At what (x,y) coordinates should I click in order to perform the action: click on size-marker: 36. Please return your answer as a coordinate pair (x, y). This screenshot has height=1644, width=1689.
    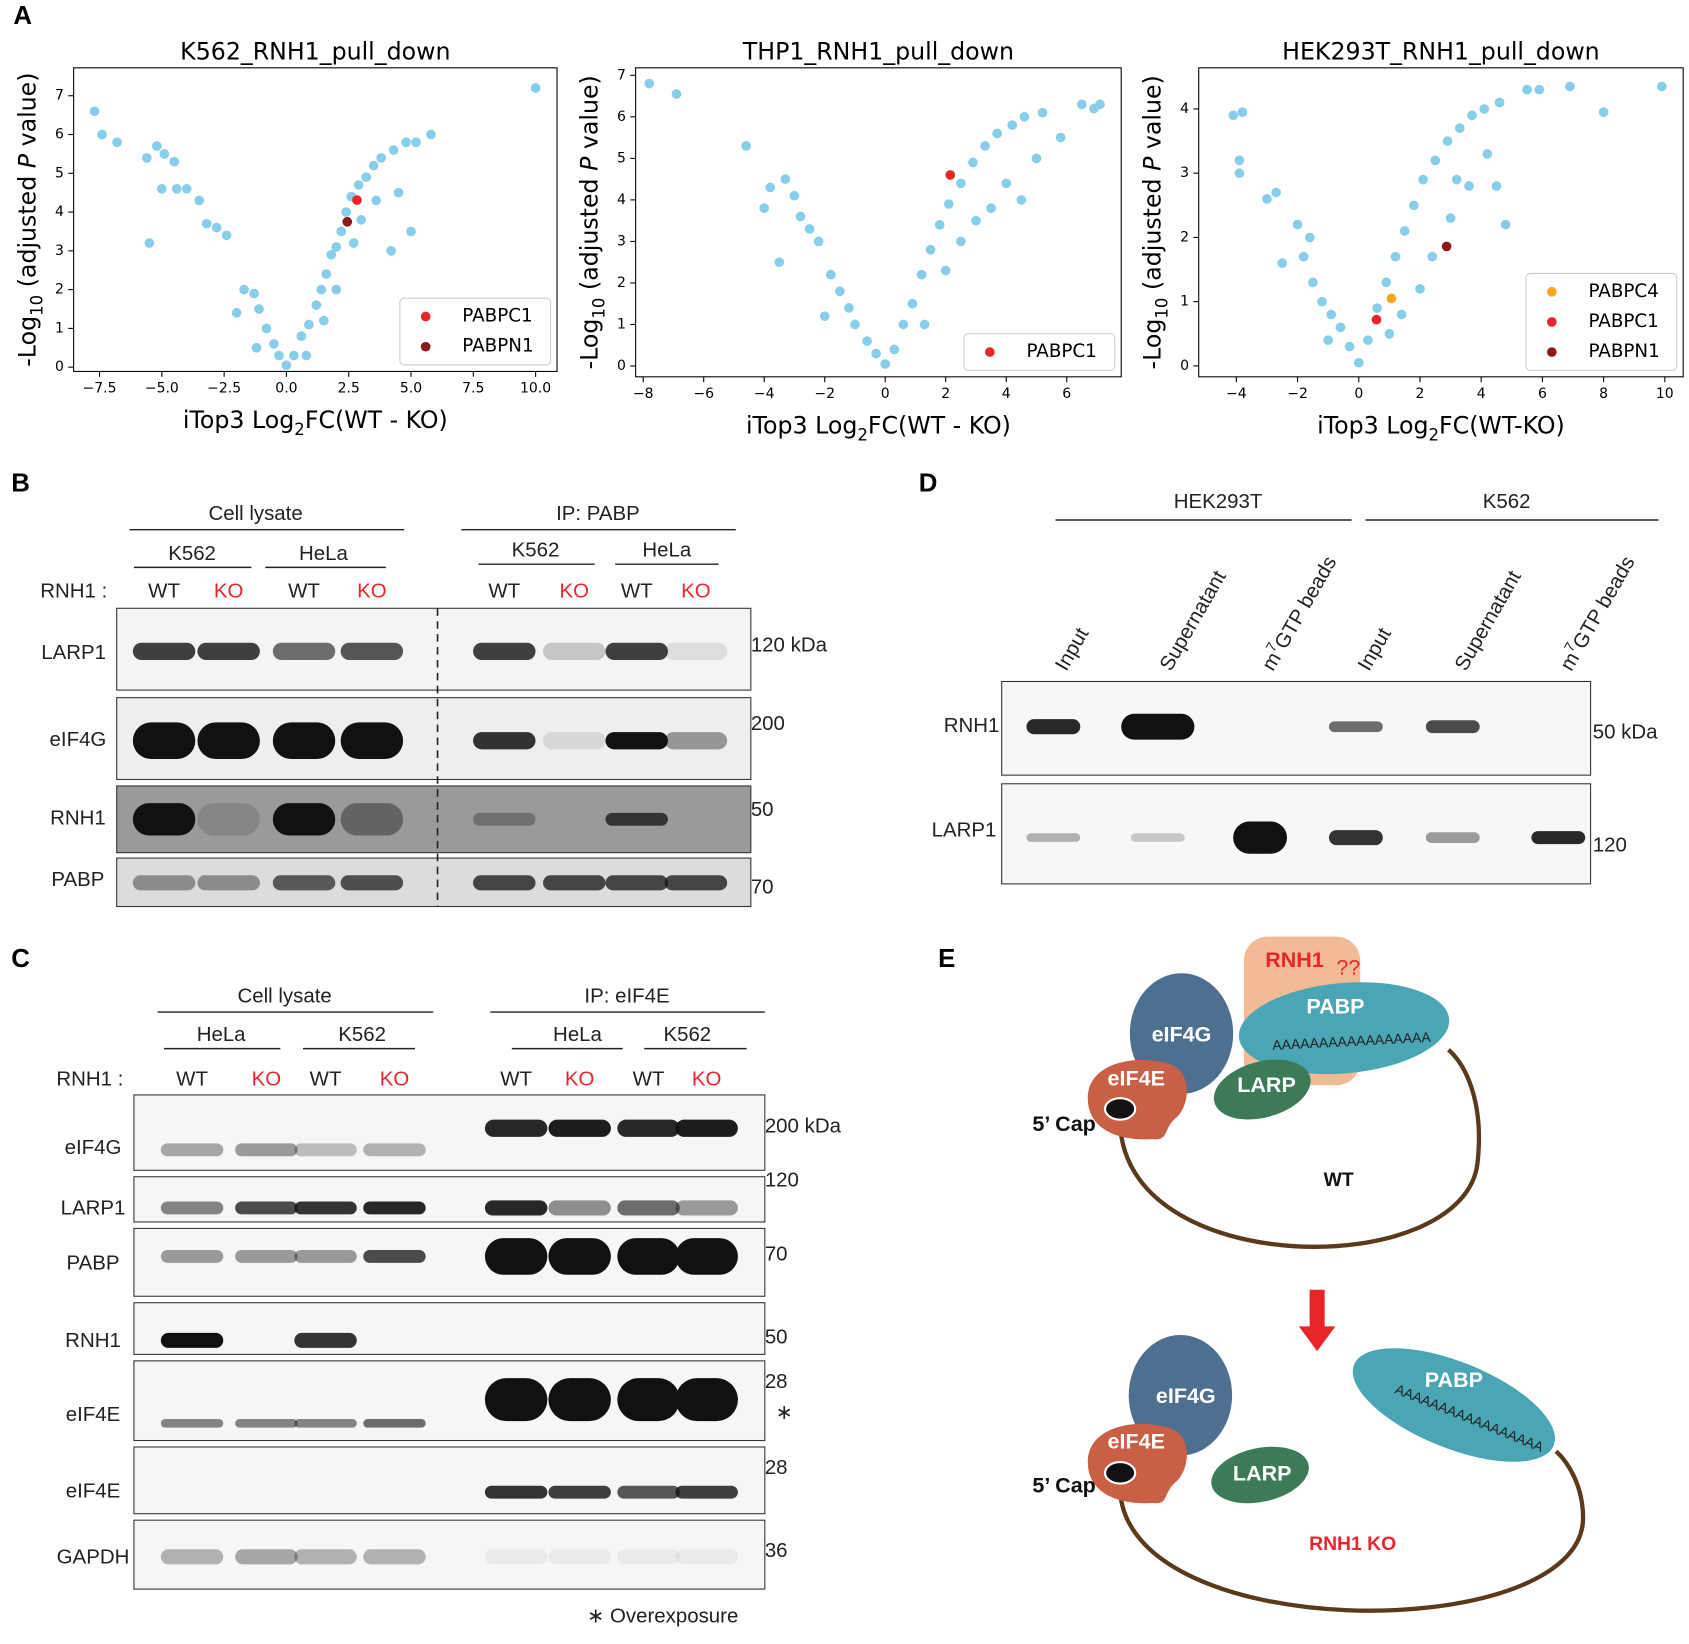
    Looking at the image, I should click on (776, 1550).